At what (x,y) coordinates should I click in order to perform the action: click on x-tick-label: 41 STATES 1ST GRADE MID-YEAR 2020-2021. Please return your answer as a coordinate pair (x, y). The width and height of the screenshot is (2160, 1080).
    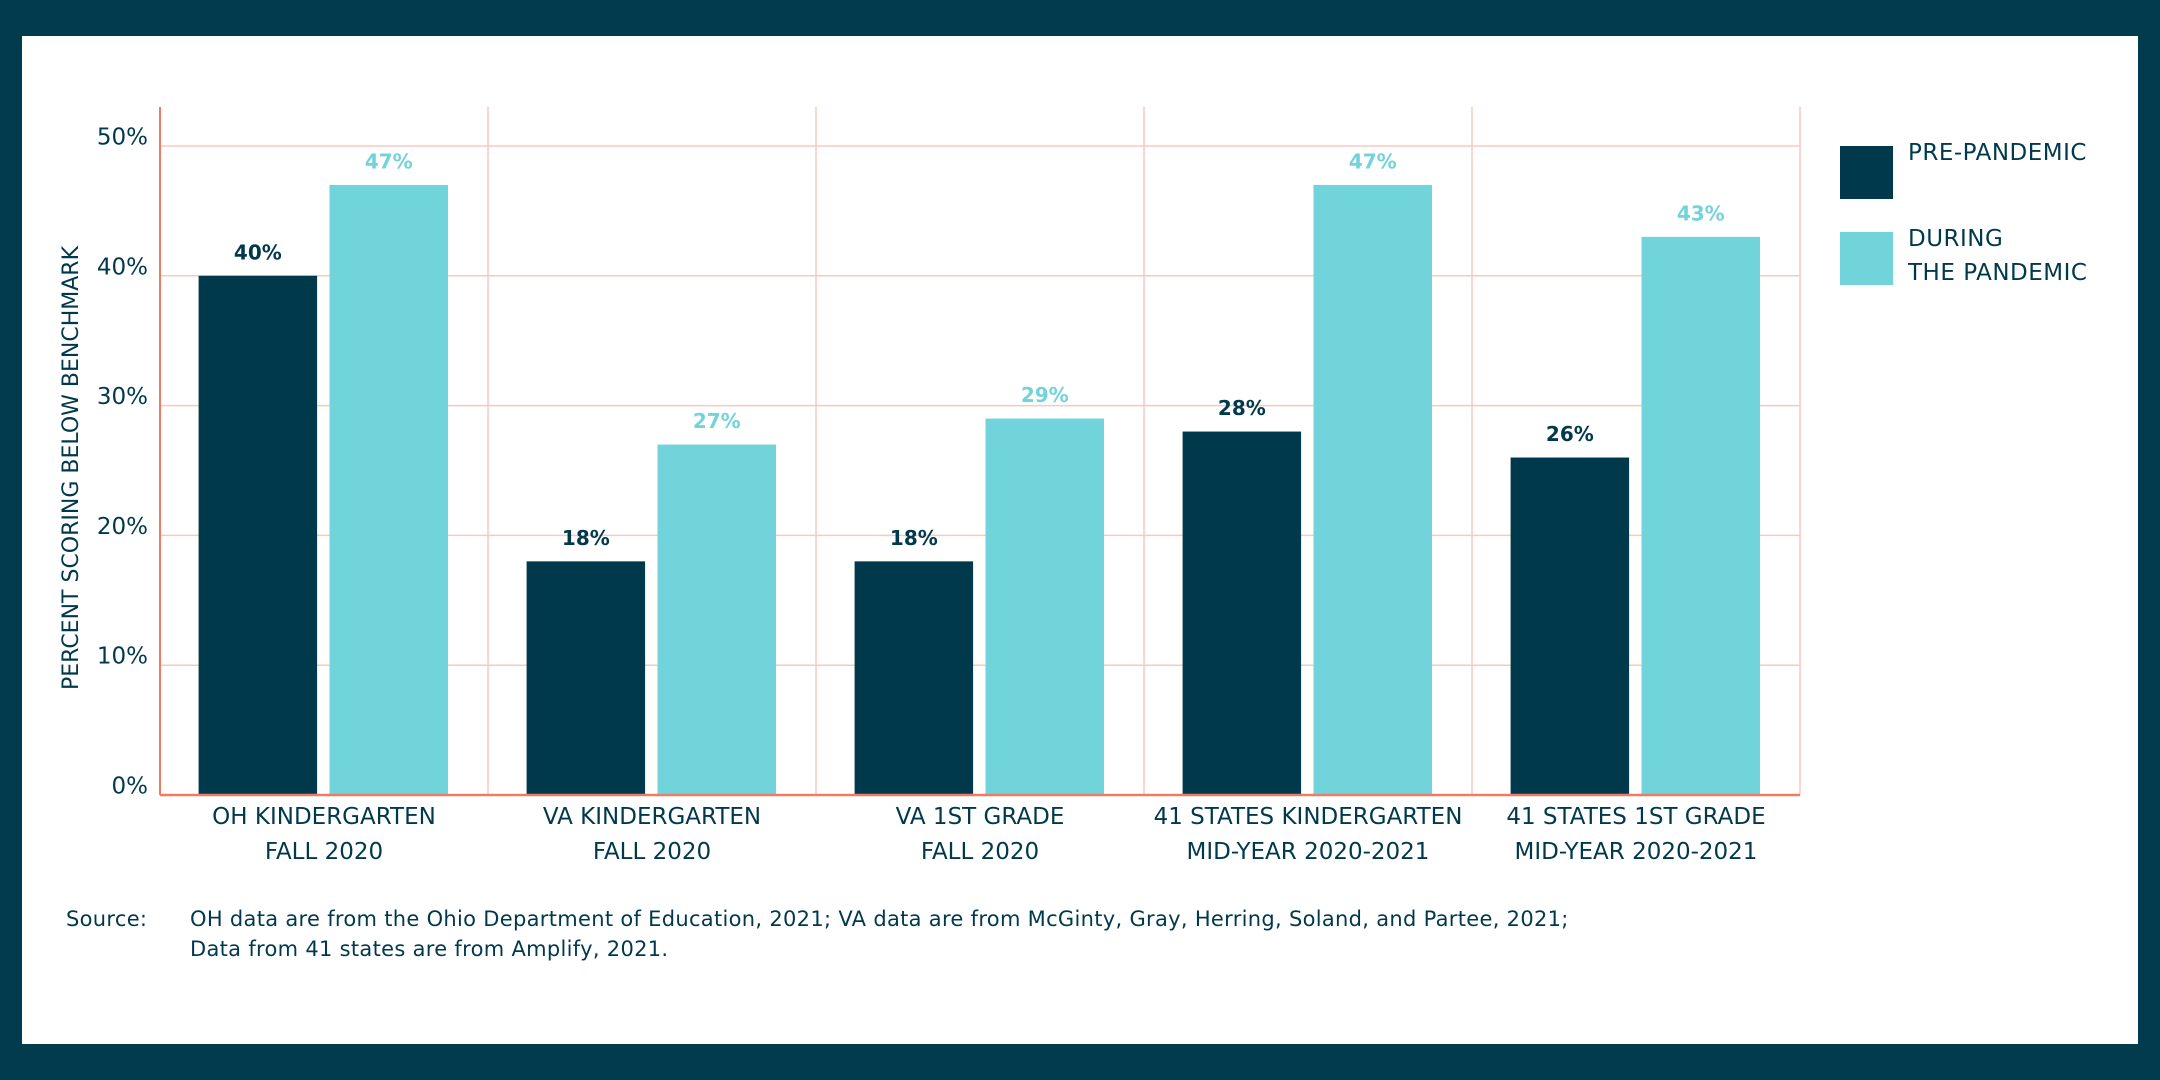
    Looking at the image, I should click on (1636, 834).